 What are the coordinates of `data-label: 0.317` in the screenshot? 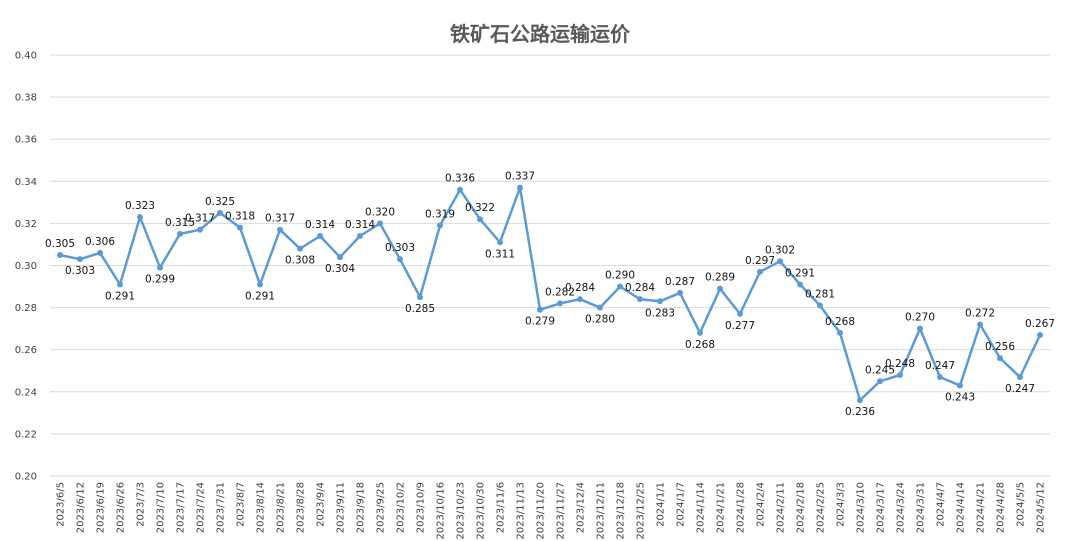 It's located at (200, 219).